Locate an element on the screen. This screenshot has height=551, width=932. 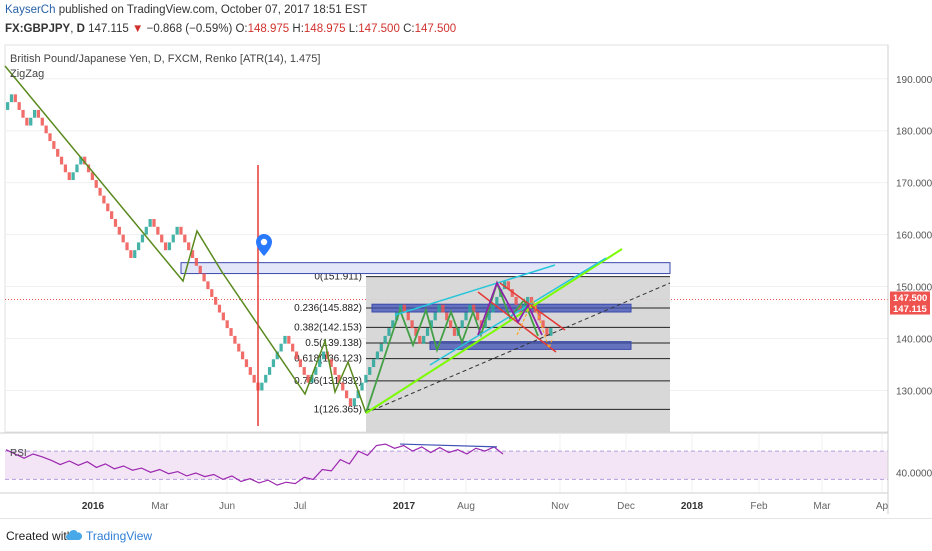
high-value: 148.975 is located at coordinates (324, 29).